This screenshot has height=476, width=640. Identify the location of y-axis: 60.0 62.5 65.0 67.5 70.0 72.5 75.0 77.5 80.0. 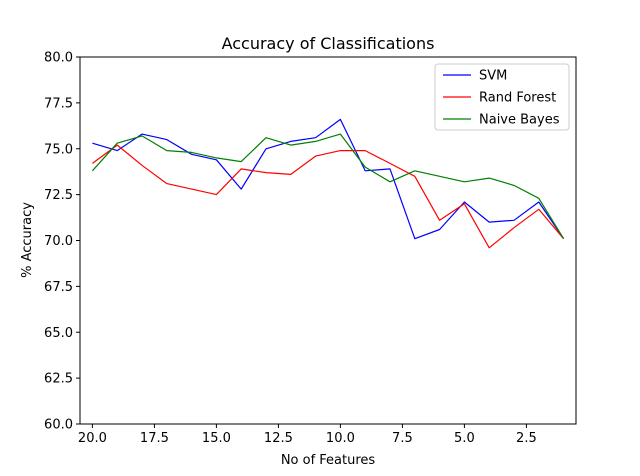
(62, 242).